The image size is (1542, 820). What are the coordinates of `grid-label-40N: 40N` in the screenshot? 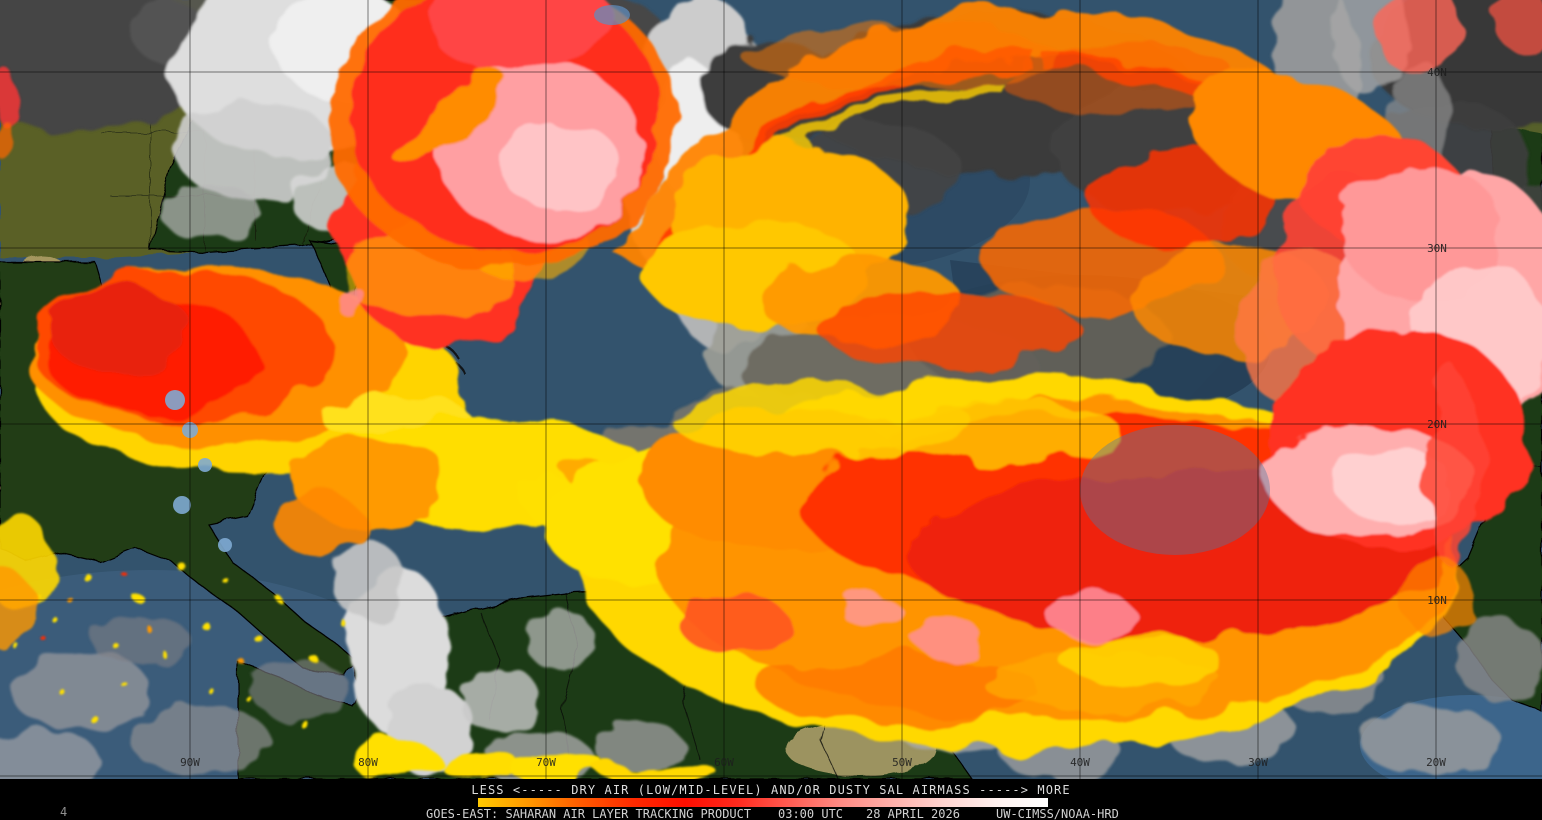 It's located at (1437, 72).